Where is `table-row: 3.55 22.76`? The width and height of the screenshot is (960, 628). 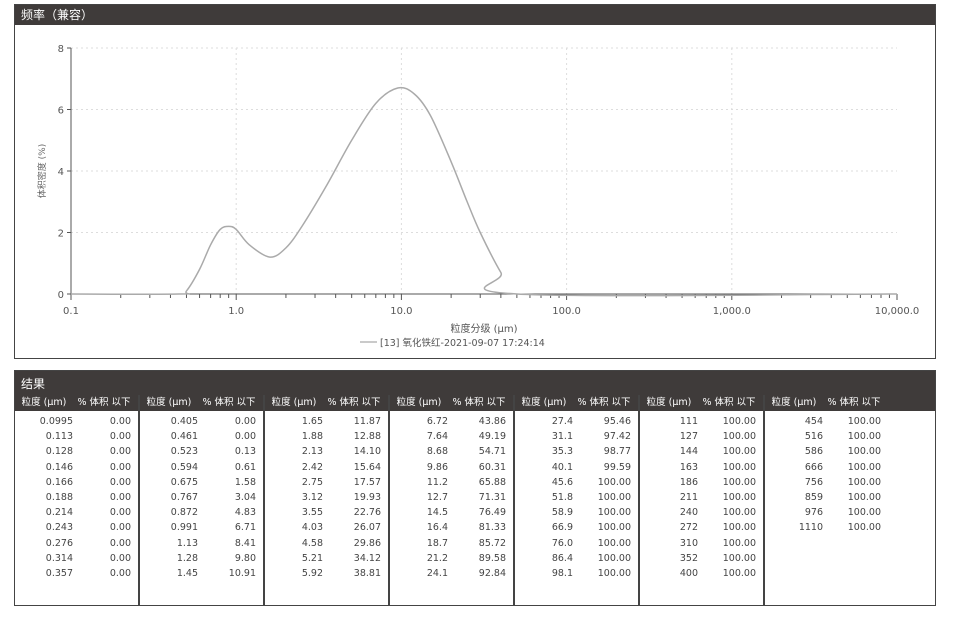
table-row: 3.55 22.76 is located at coordinates (326, 512).